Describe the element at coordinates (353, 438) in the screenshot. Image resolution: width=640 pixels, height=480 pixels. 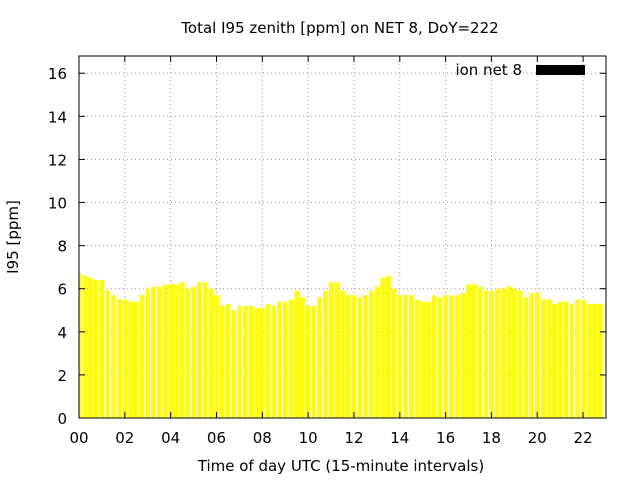
I see `x-tick-label: 12` at that location.